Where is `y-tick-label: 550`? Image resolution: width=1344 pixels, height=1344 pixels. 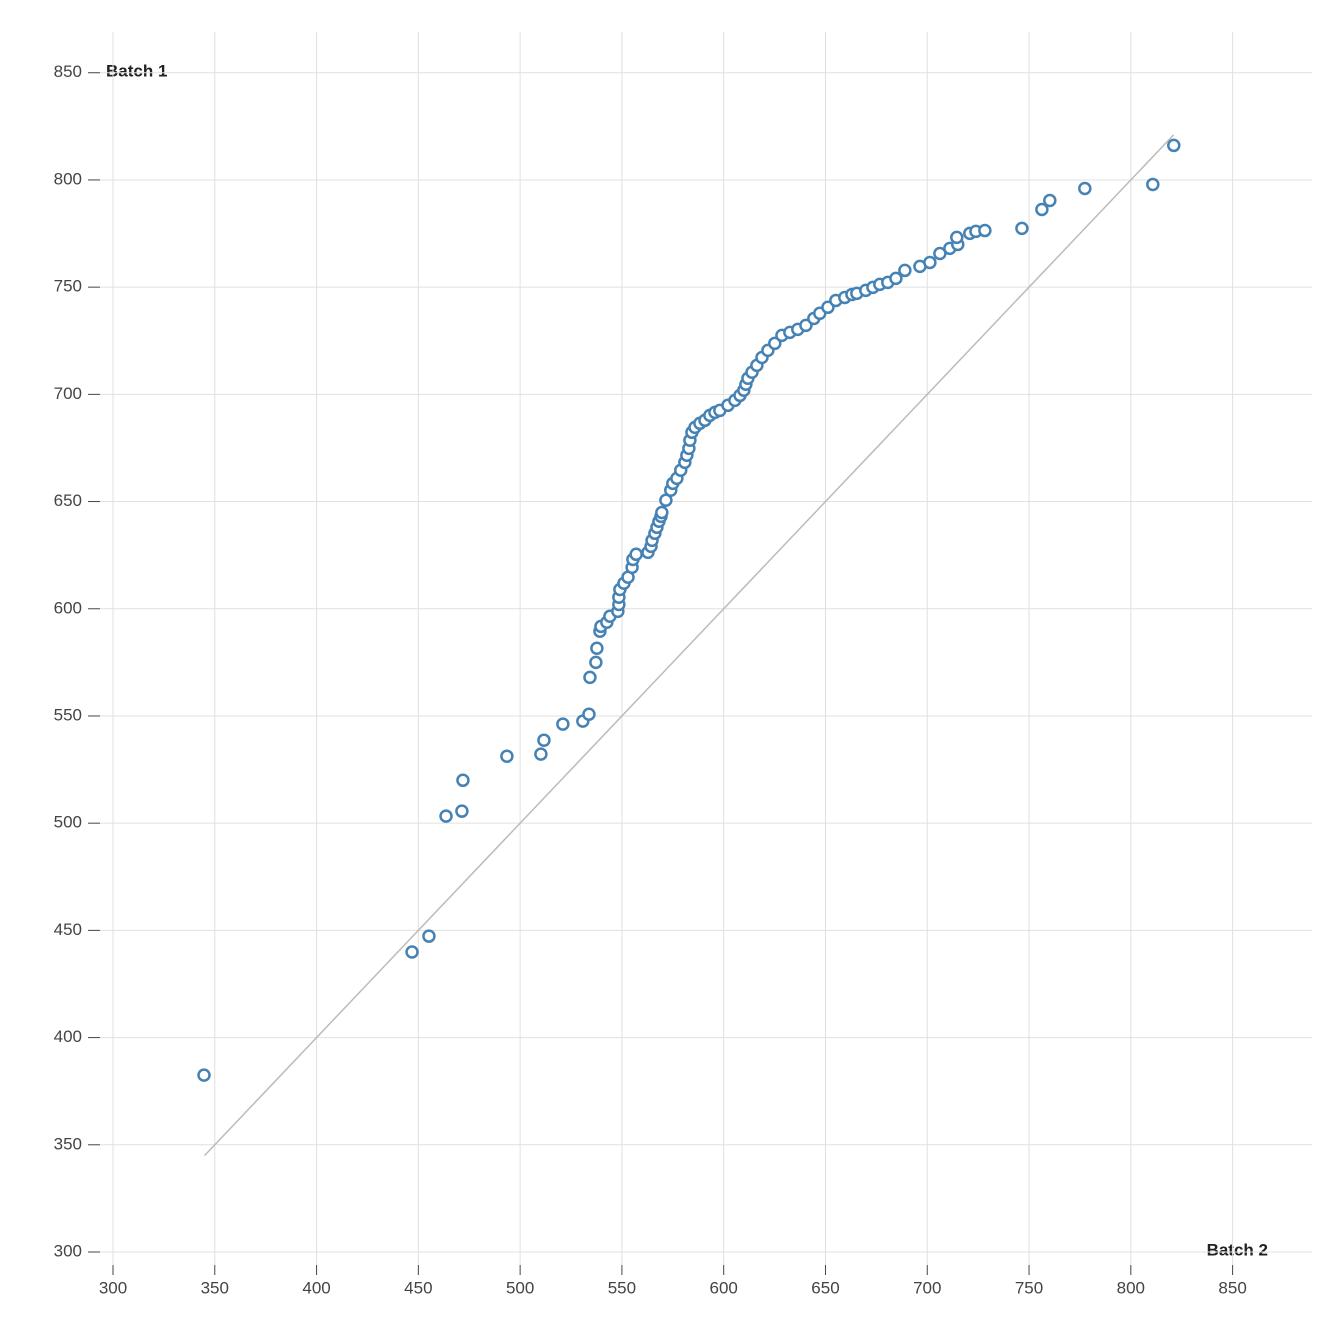
y-tick-label: 550 is located at coordinates (68, 714).